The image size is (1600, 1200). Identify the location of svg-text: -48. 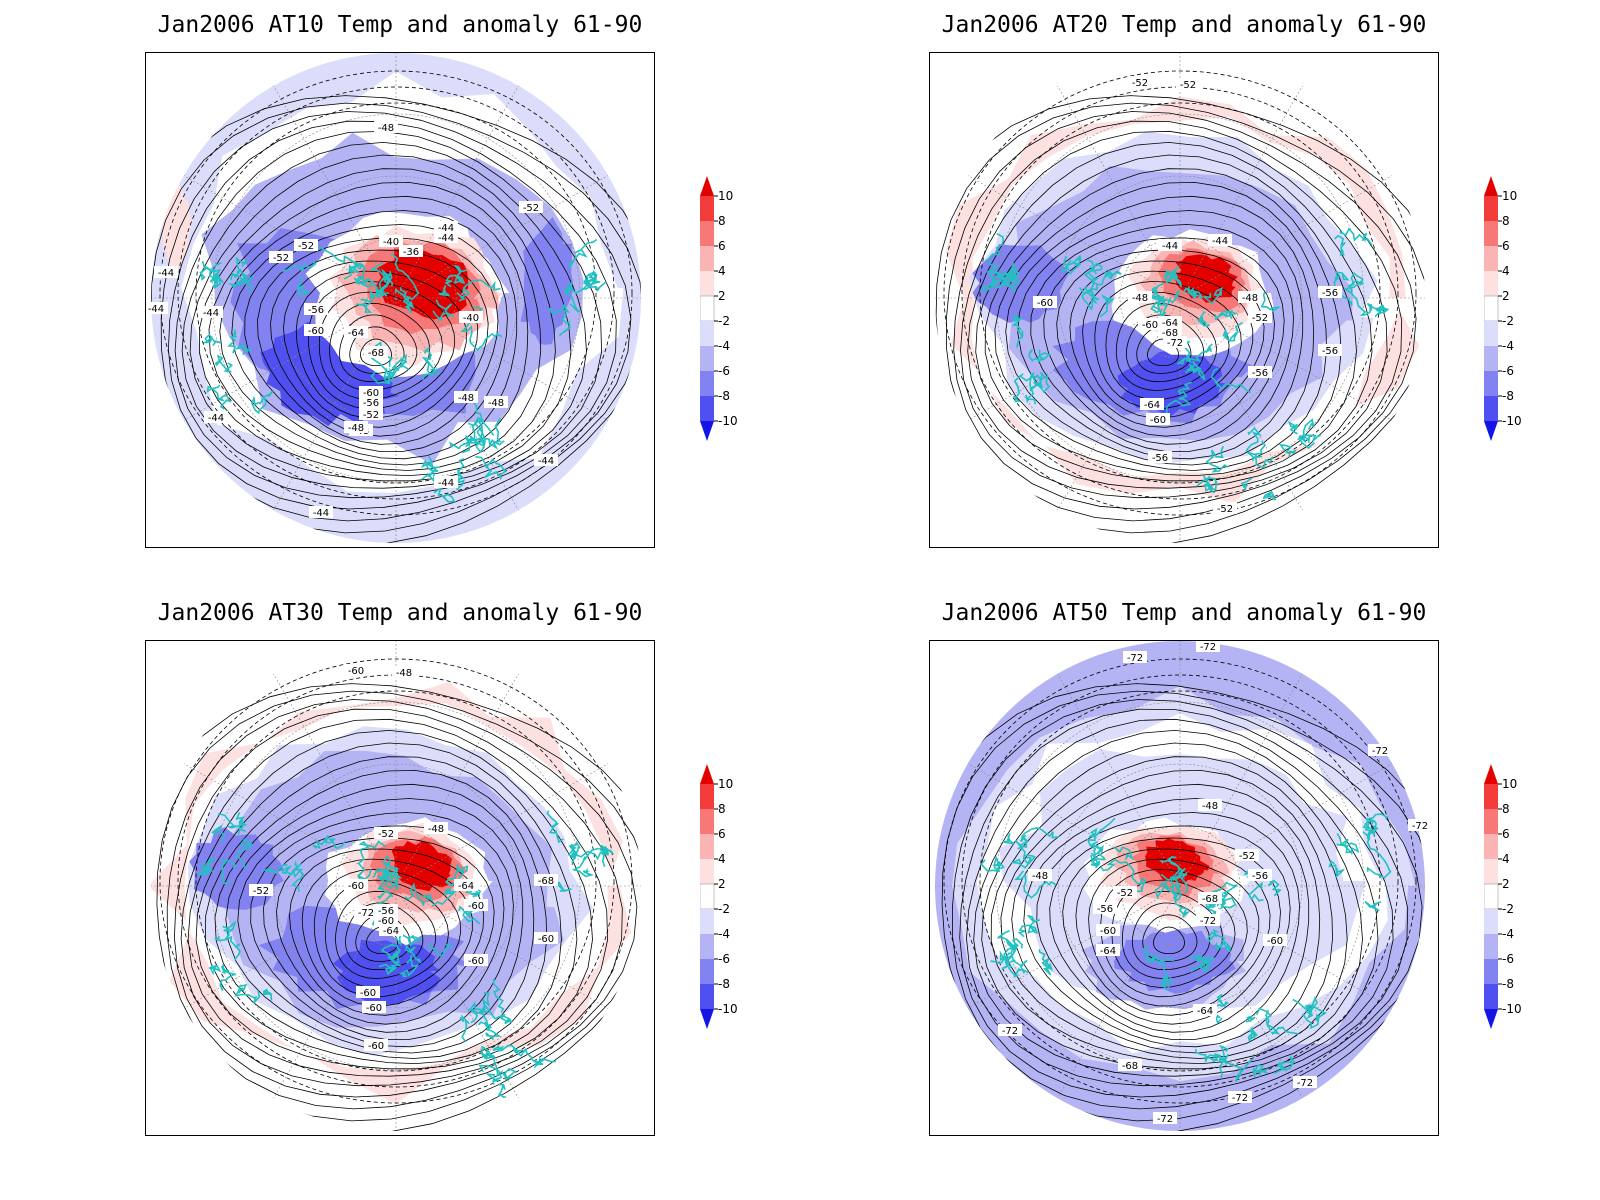
(1250, 298).